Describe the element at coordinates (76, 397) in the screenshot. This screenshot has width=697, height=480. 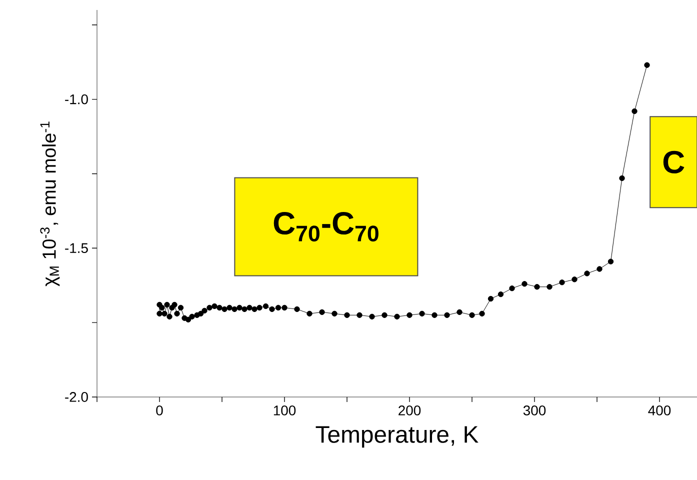
I see `y-tick-label: -2.0` at that location.